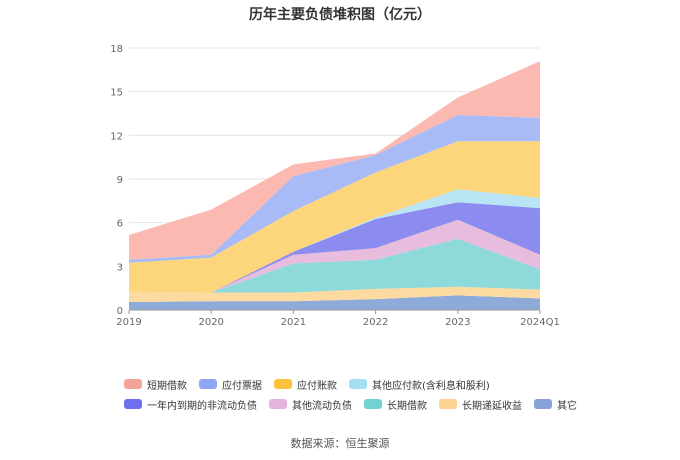 The width and height of the screenshot is (680, 460). Describe the element at coordinates (210, 322) in the screenshot. I see `x-tick-label: 2020` at that location.